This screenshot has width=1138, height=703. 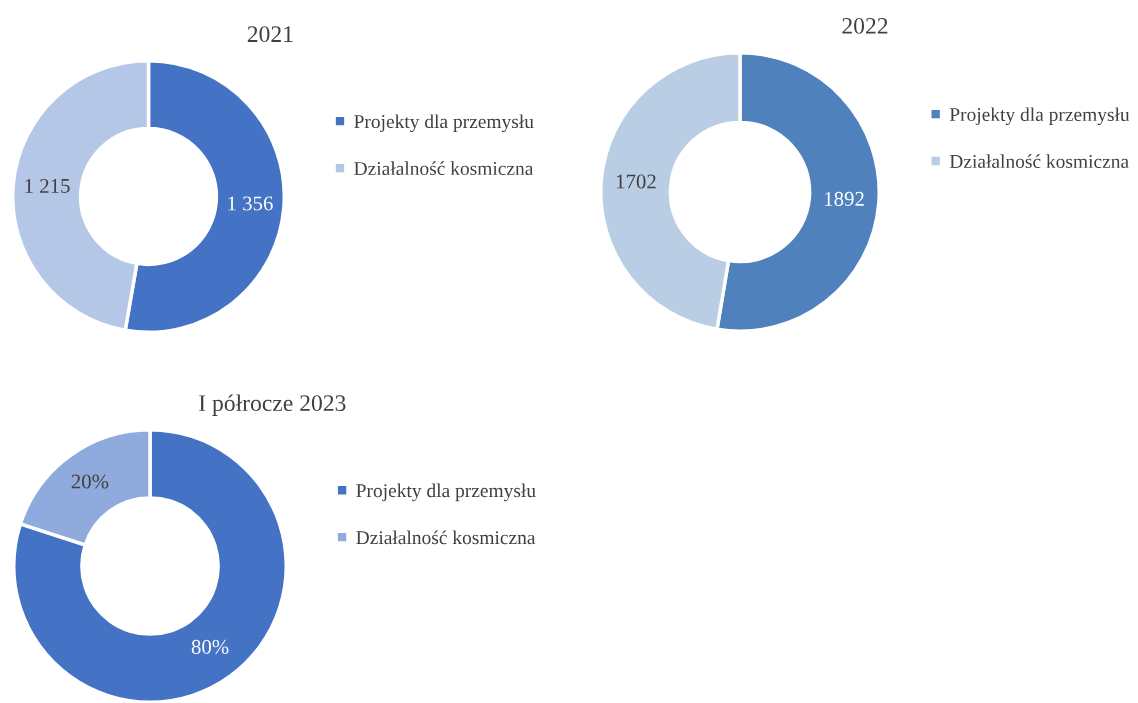 What do you see at coordinates (47, 185) in the screenshot?
I see `data-label: 1 215` at bounding box center [47, 185].